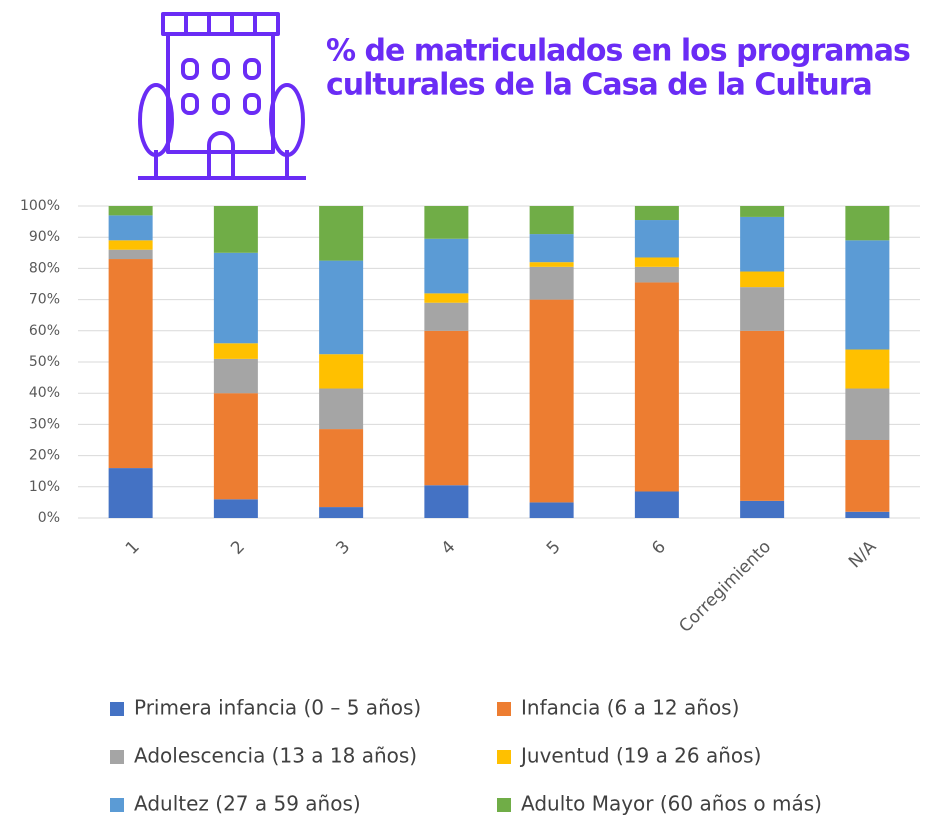 This screenshot has width=941, height=823. What do you see at coordinates (725, 587) in the screenshot?
I see `x-tick-label: Corregimiento` at bounding box center [725, 587].